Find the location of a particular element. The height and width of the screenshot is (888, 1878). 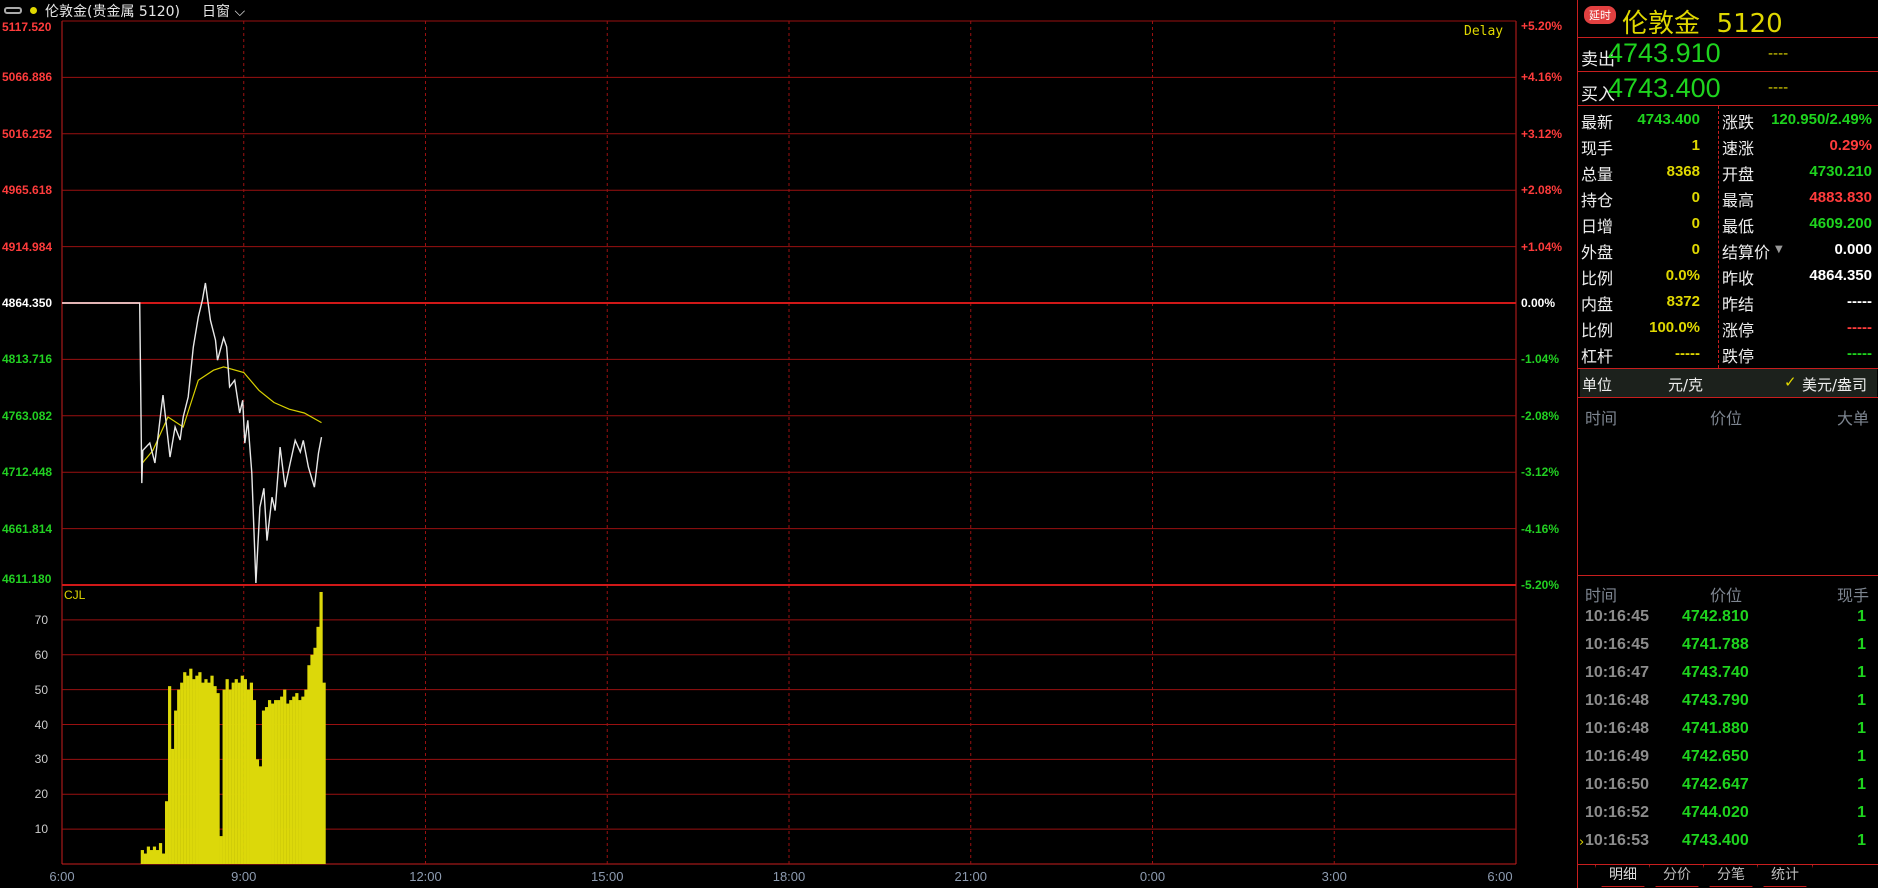

time-tick-label: 15:00 is located at coordinates (607, 876).